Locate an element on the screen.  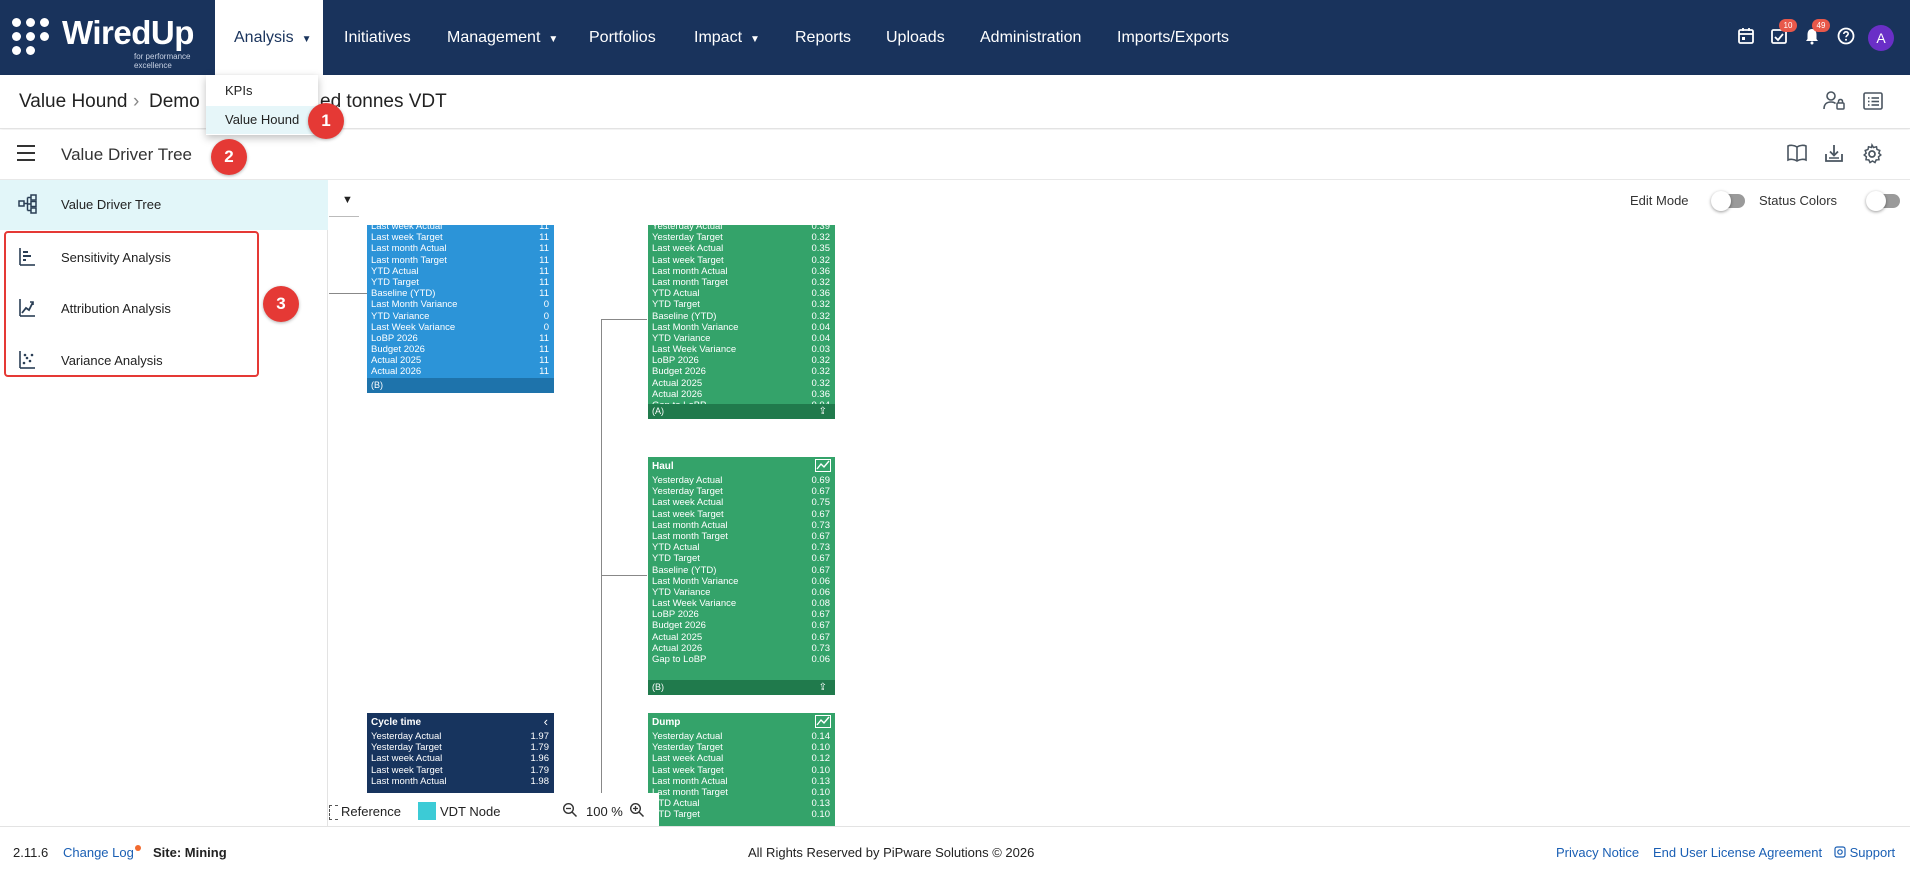
nav-portfolios: Portfolios is located at coordinates (622, 37).